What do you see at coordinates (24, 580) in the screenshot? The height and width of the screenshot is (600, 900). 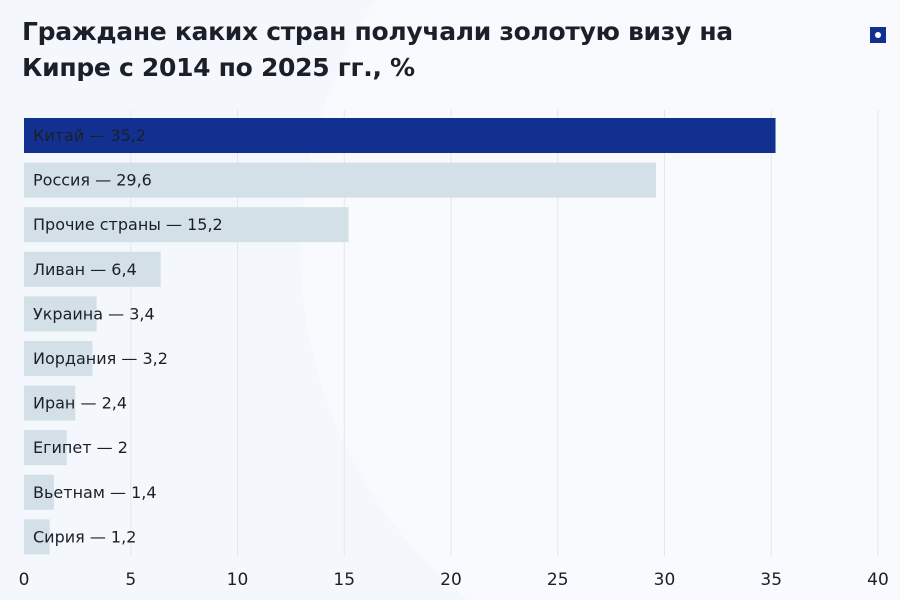 I see `x-tick-label: 0` at bounding box center [24, 580].